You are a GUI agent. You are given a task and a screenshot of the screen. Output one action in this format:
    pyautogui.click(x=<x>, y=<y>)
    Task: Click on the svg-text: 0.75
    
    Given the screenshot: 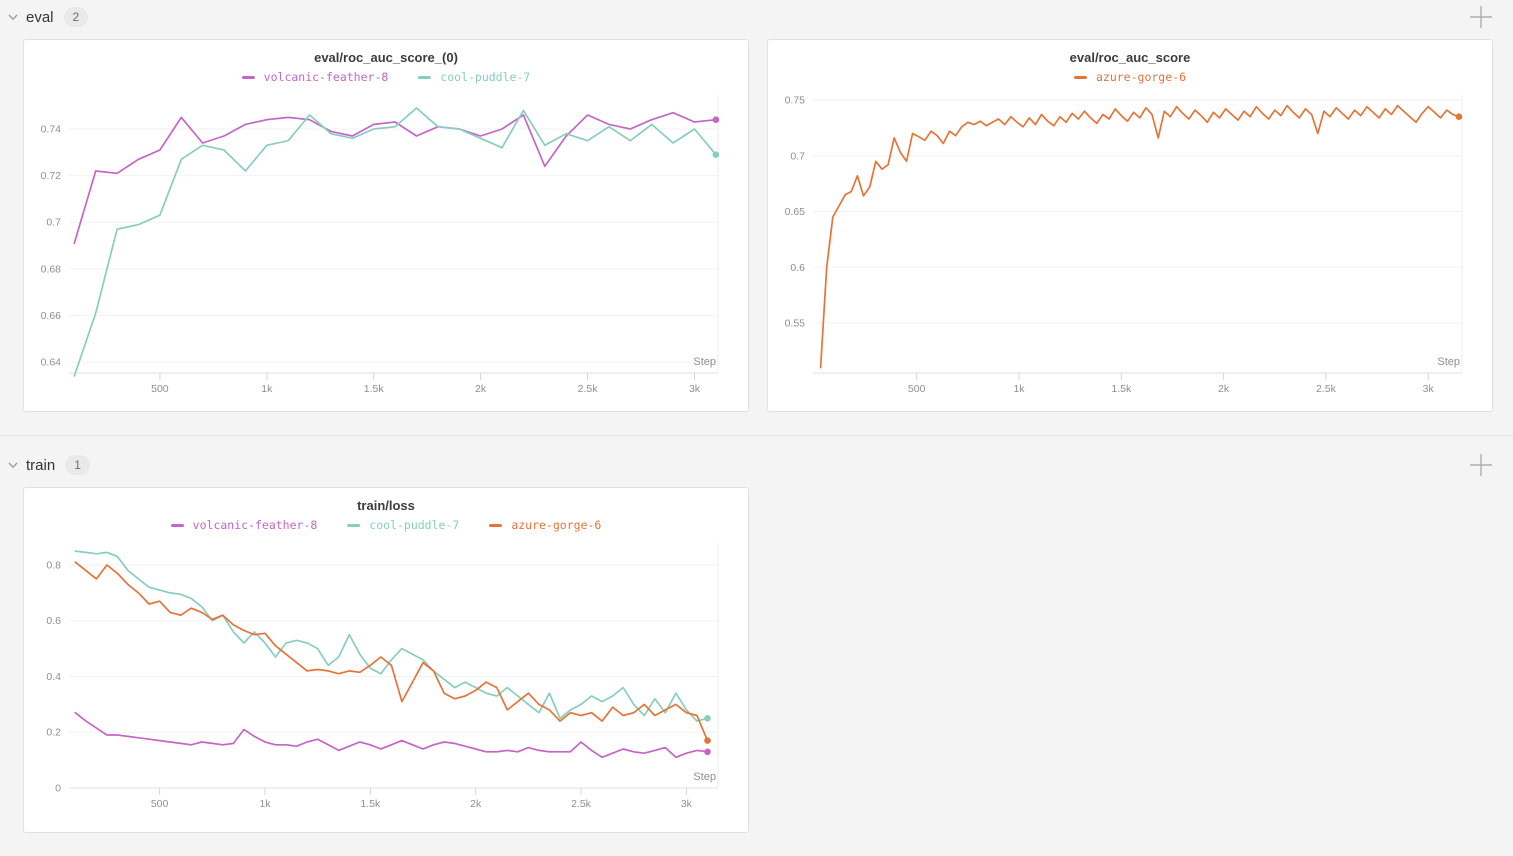 What is the action you would take?
    pyautogui.click(x=795, y=101)
    